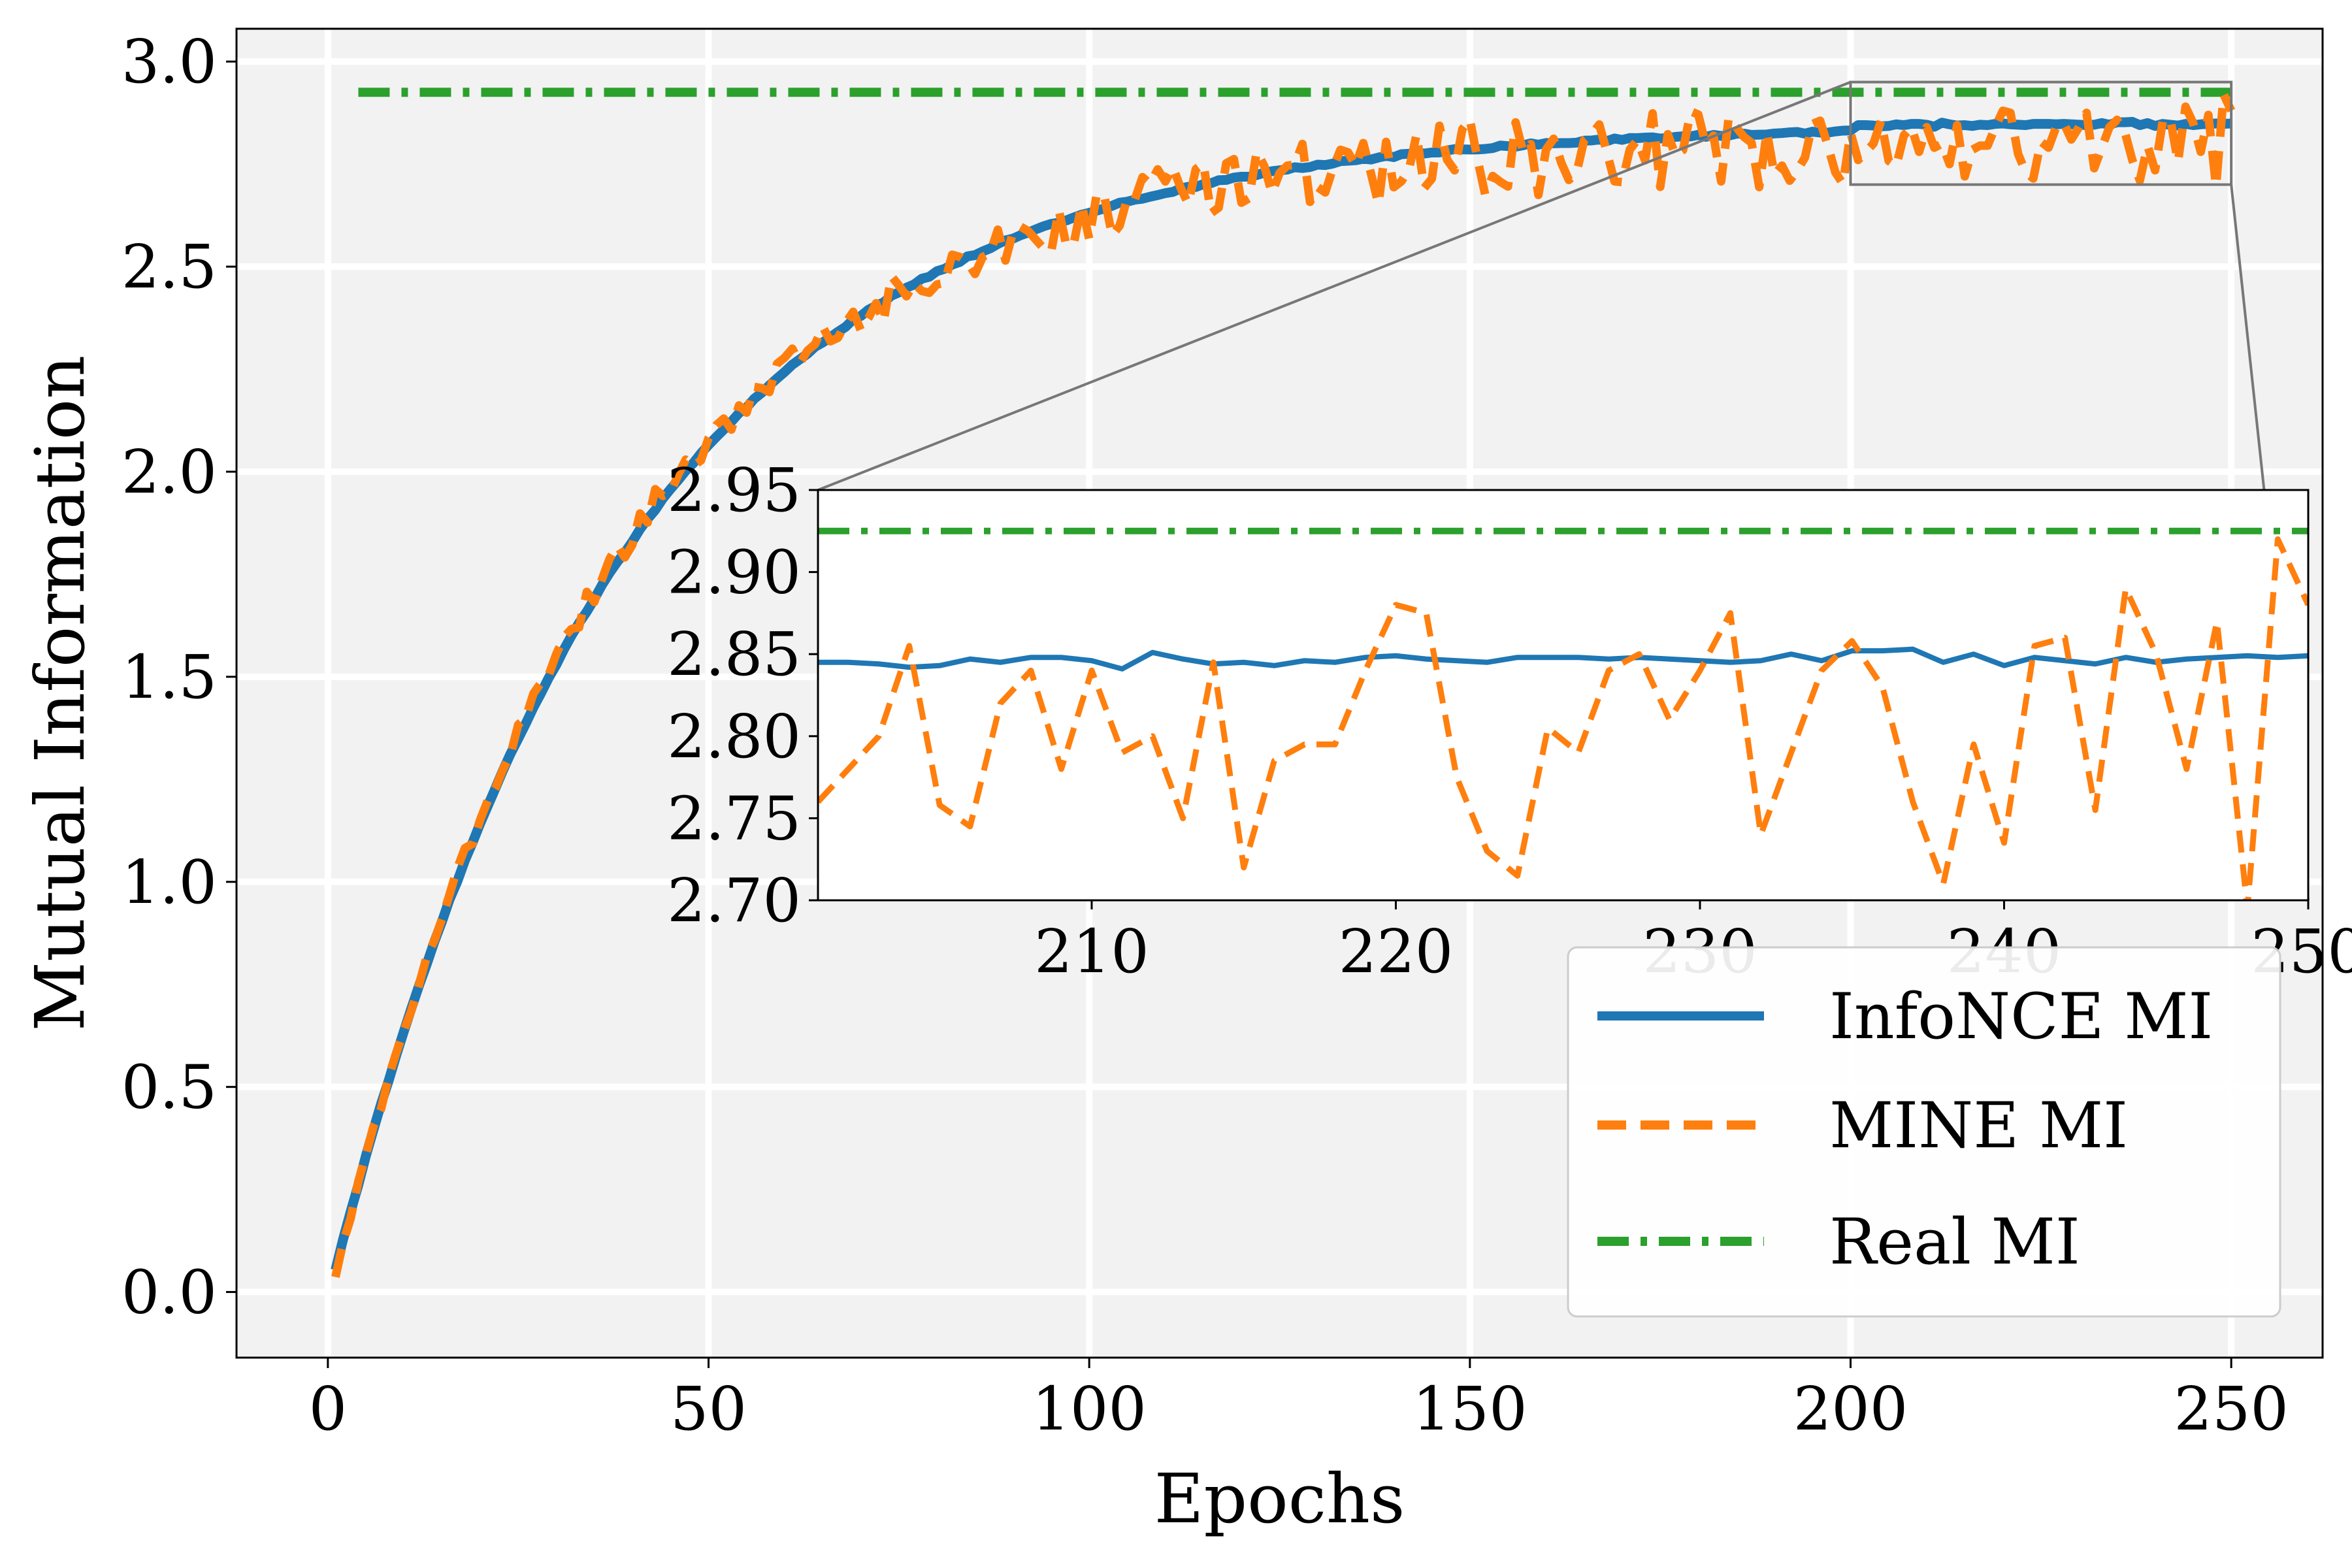 The height and width of the screenshot is (1568, 2352). What do you see at coordinates (1470, 1409) in the screenshot?
I see `x-tick-label: 150` at bounding box center [1470, 1409].